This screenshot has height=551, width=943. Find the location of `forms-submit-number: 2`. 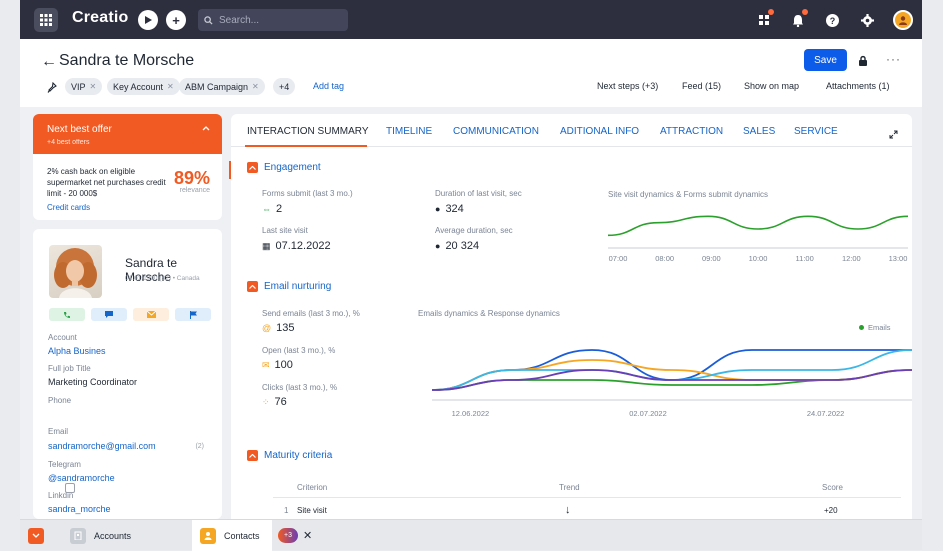

forms-submit-number: 2 is located at coordinates (279, 209).